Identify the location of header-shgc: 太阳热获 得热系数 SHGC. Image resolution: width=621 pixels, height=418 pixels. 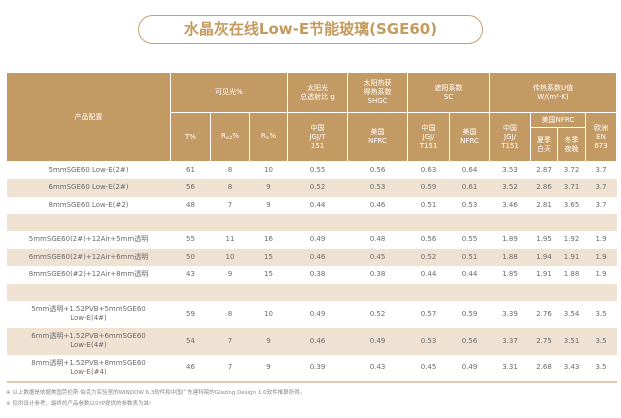
(378, 92).